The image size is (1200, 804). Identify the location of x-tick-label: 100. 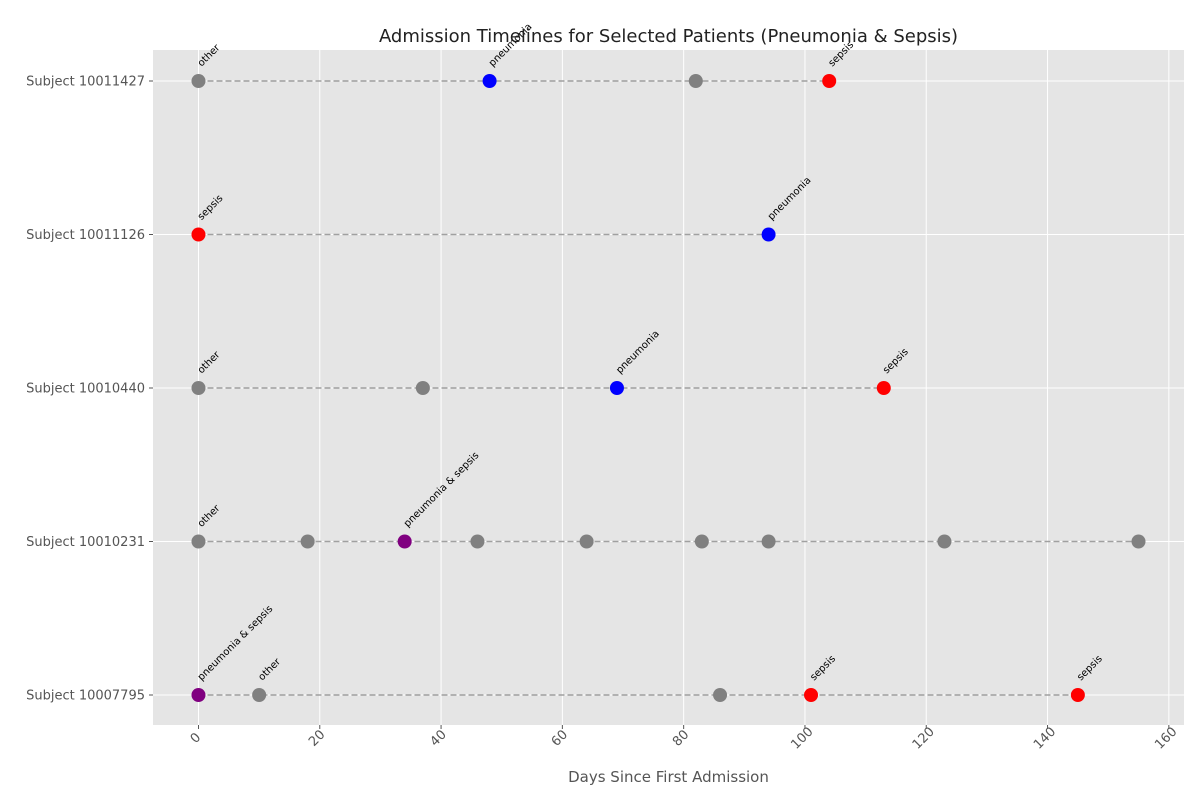
(802, 738).